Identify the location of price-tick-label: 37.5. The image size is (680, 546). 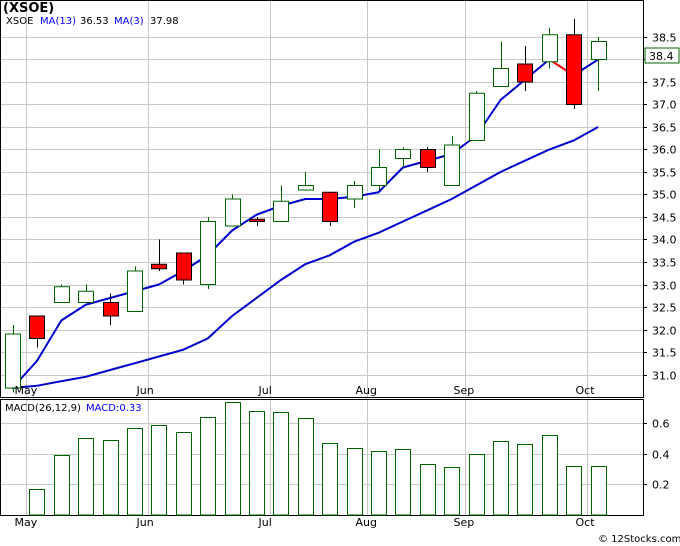
(664, 83).